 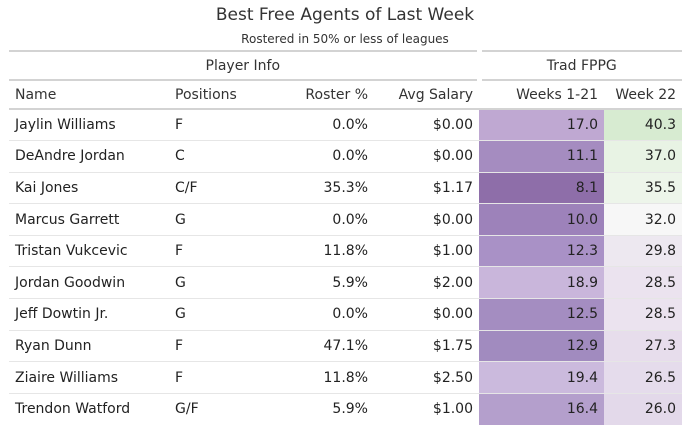 I want to click on table-row: Jeff Dowtin Jr. G 0.0% $0.00 12.5 28.5, so click(x=346, y=314).